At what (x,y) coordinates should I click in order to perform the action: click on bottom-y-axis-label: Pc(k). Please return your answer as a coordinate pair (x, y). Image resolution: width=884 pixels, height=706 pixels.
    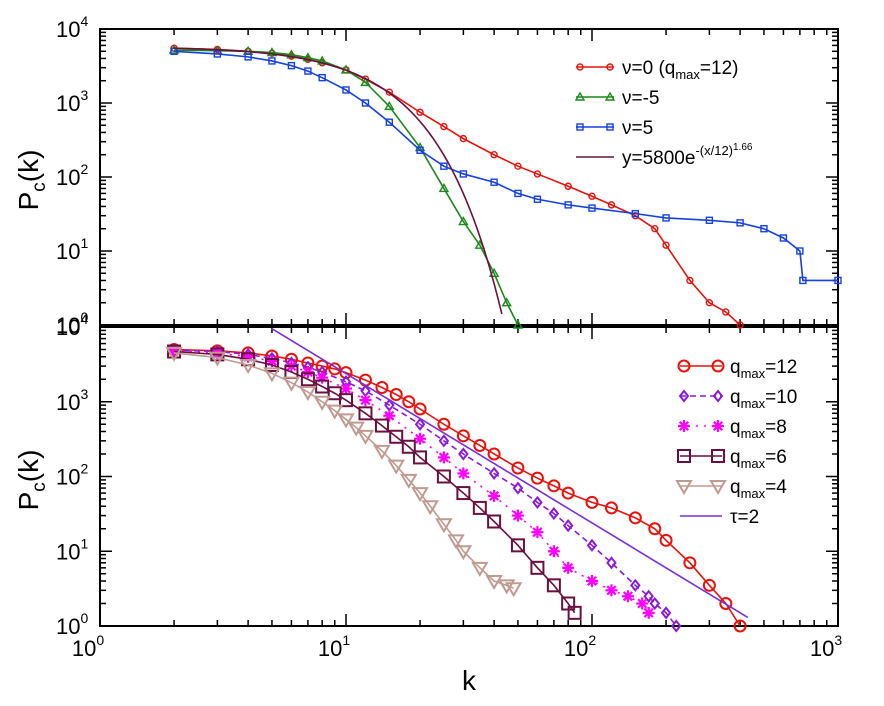
    Looking at the image, I should click on (31, 480).